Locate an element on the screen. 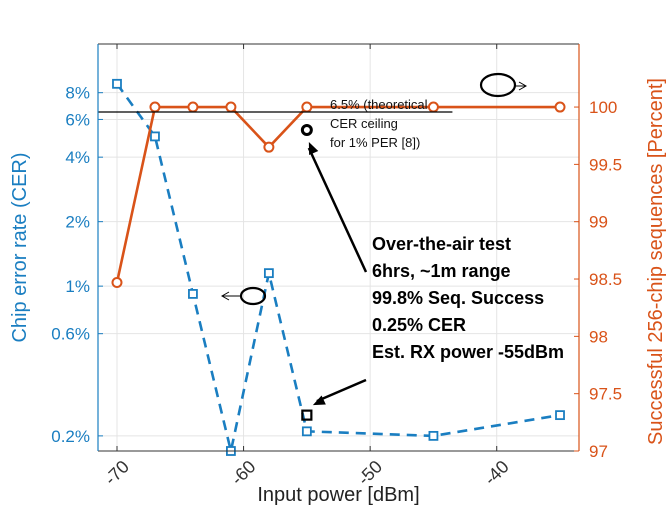 The image size is (671, 508). ceiling-label-line-3: for 1% PER [8]) is located at coordinates (375, 142).